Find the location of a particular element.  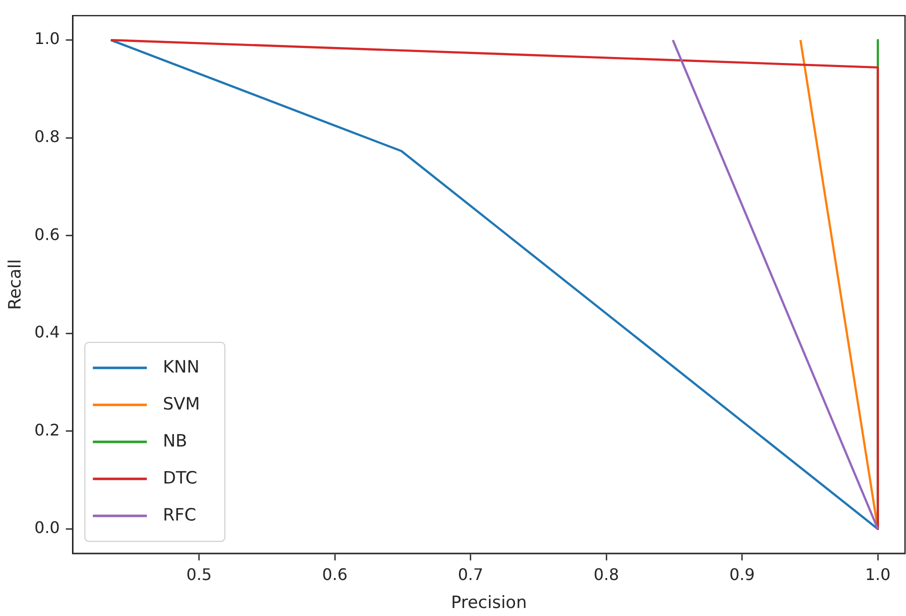

x-tick-label: 0.6 is located at coordinates (335, 574).